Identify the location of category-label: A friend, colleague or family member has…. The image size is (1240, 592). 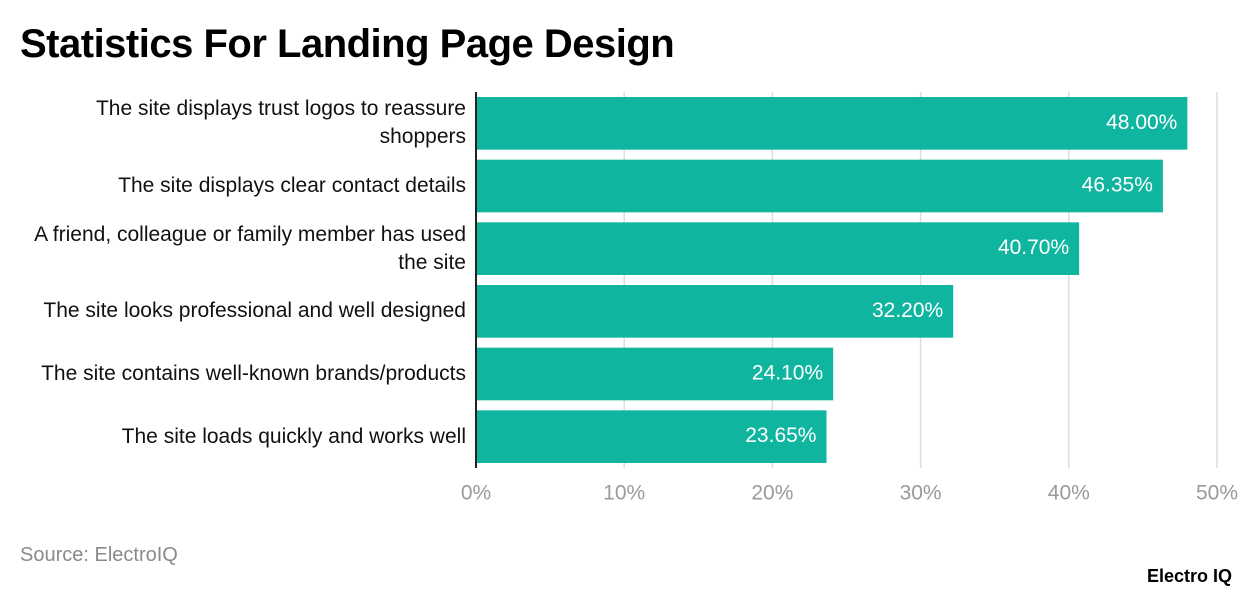
(250, 248).